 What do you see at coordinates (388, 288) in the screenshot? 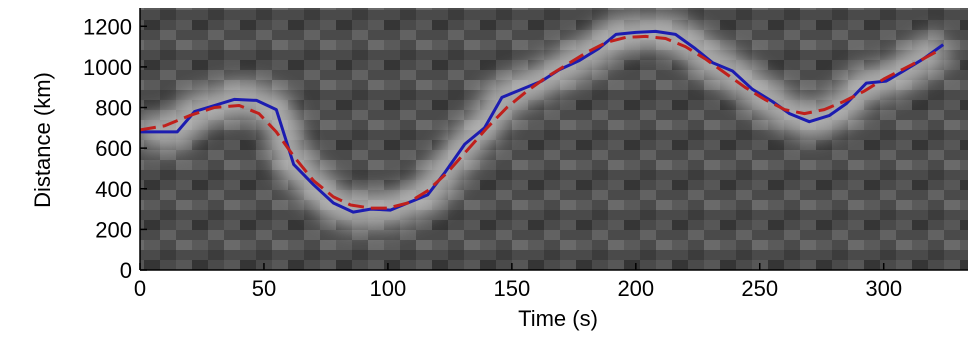
I see `x-tick-label: 100` at bounding box center [388, 288].